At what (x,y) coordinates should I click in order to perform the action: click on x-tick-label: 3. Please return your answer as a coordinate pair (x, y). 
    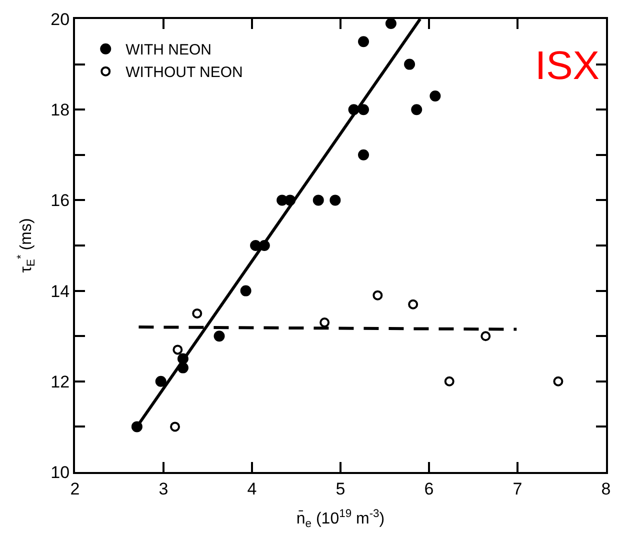
    Looking at the image, I should click on (163, 488).